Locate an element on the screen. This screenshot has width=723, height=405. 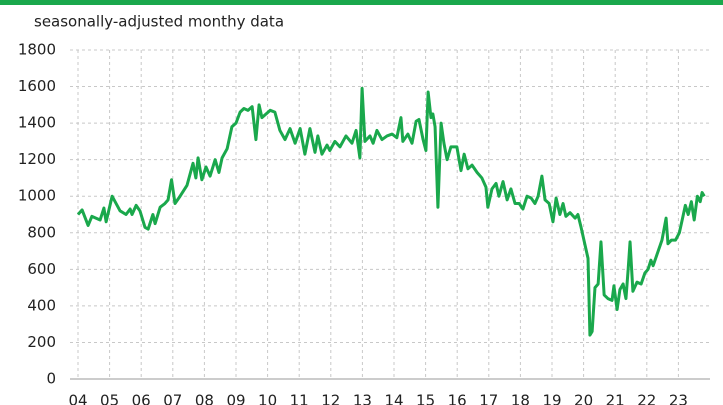
x-tick-label: 11 is located at coordinates (299, 398).